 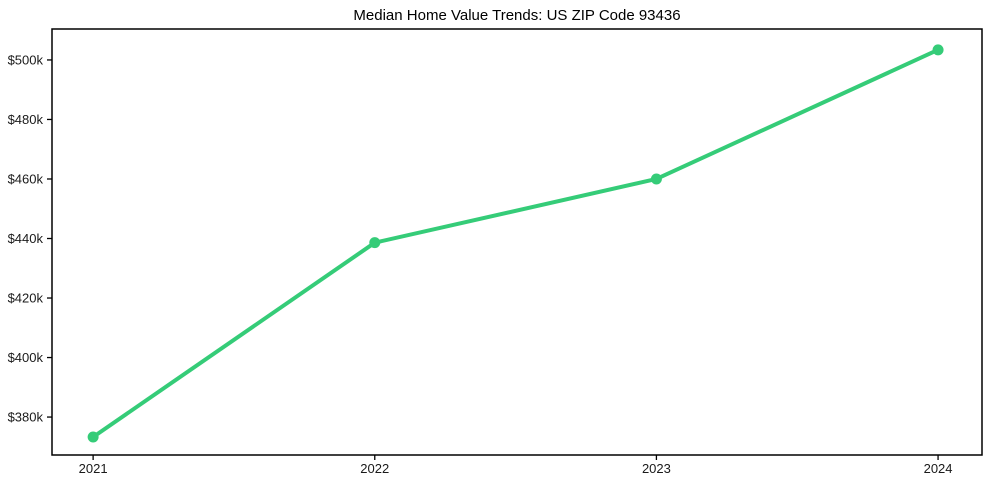 What do you see at coordinates (656, 468) in the screenshot?
I see `x-axis-tick-label: 2023` at bounding box center [656, 468].